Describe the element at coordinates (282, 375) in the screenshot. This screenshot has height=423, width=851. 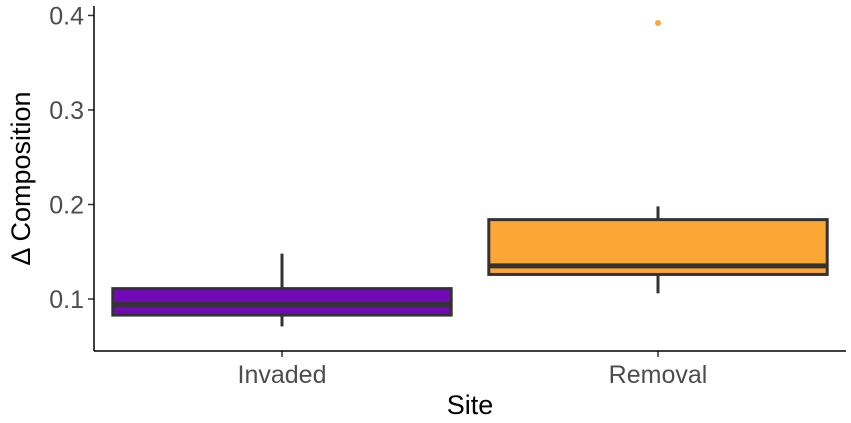
I see `x-tick-label: Invaded` at that location.